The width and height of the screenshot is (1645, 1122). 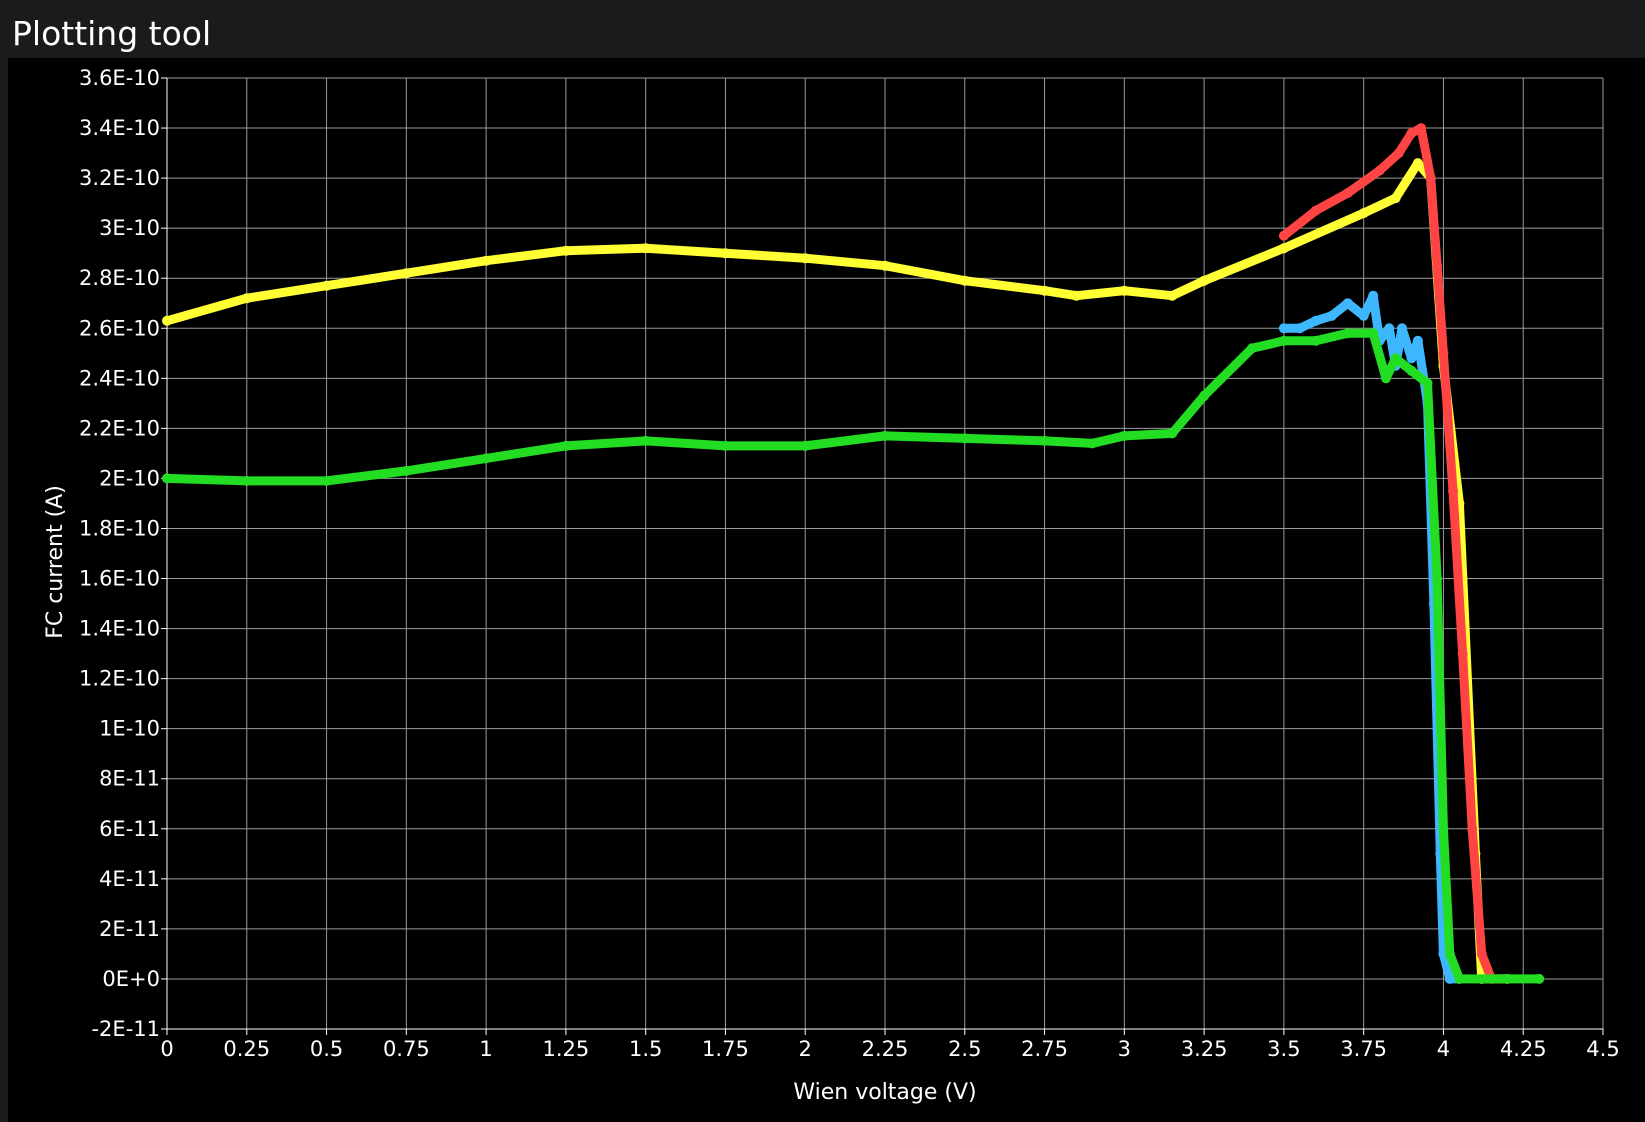 I want to click on x-tick-label: 1.25, so click(x=566, y=1049).